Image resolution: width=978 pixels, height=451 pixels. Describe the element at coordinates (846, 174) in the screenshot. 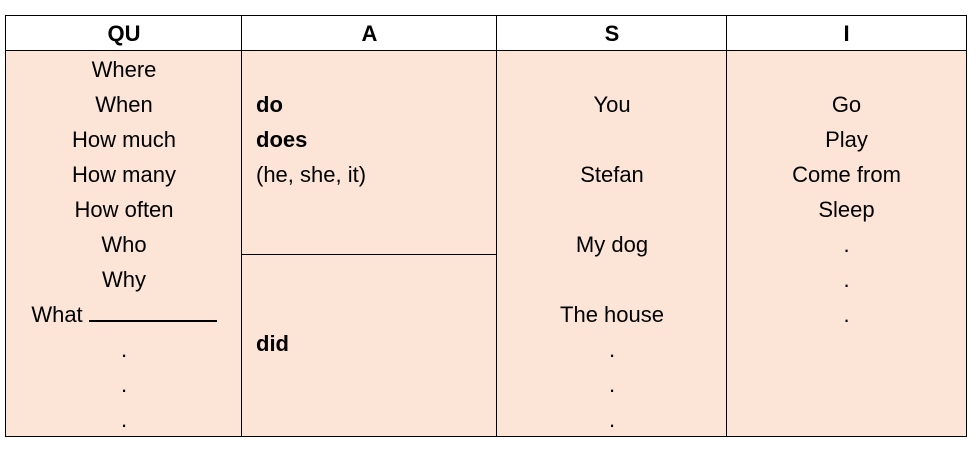

I see `i-item: Come from` at that location.